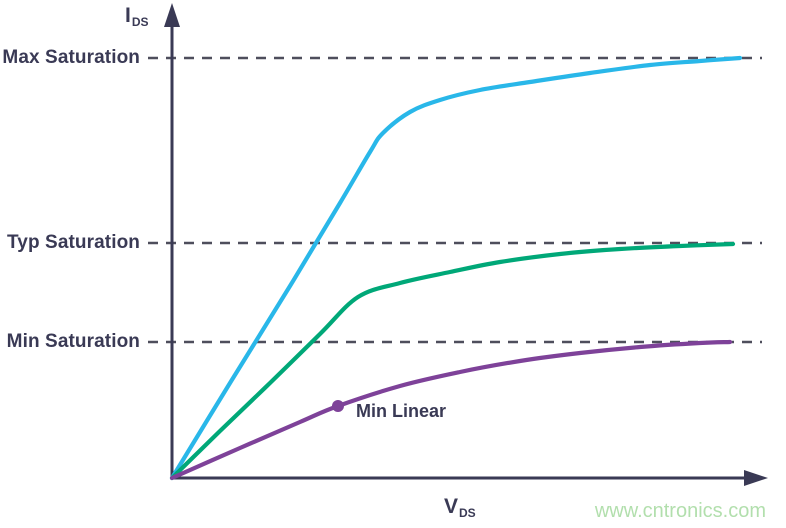 This screenshot has width=786, height=528. I want to click on x-axis-label: VDS, so click(460, 507).